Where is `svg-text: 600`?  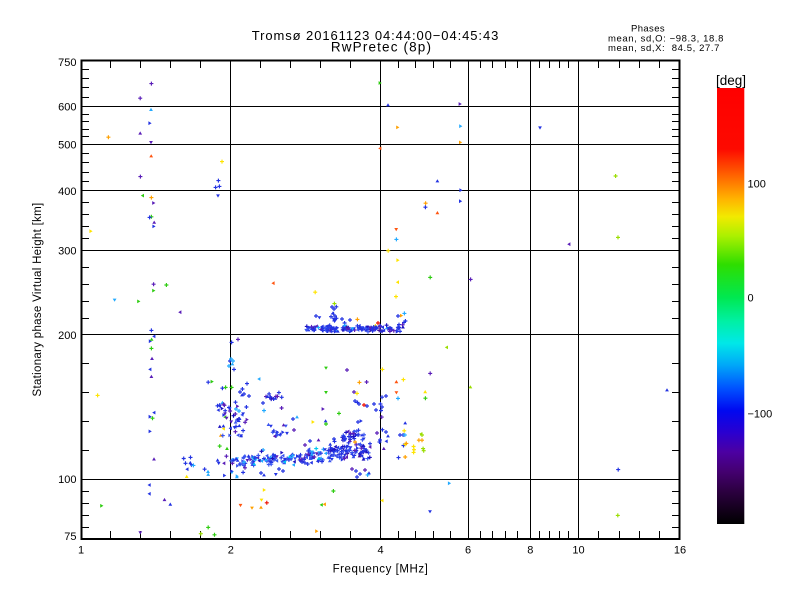
svg-text: 600 is located at coordinates (67, 107).